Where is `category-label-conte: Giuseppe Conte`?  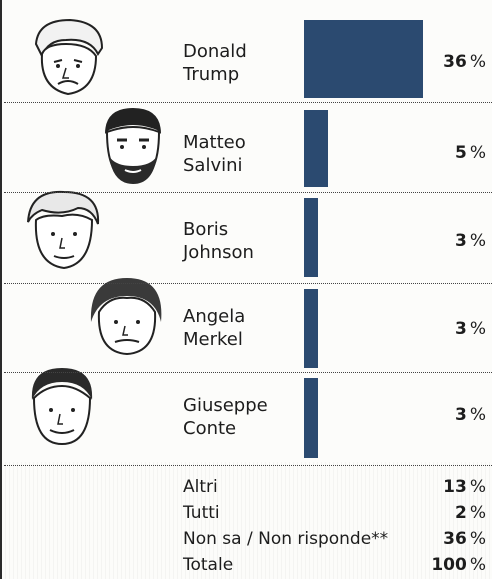 category-label-conte: Giuseppe Conte is located at coordinates (225, 417).